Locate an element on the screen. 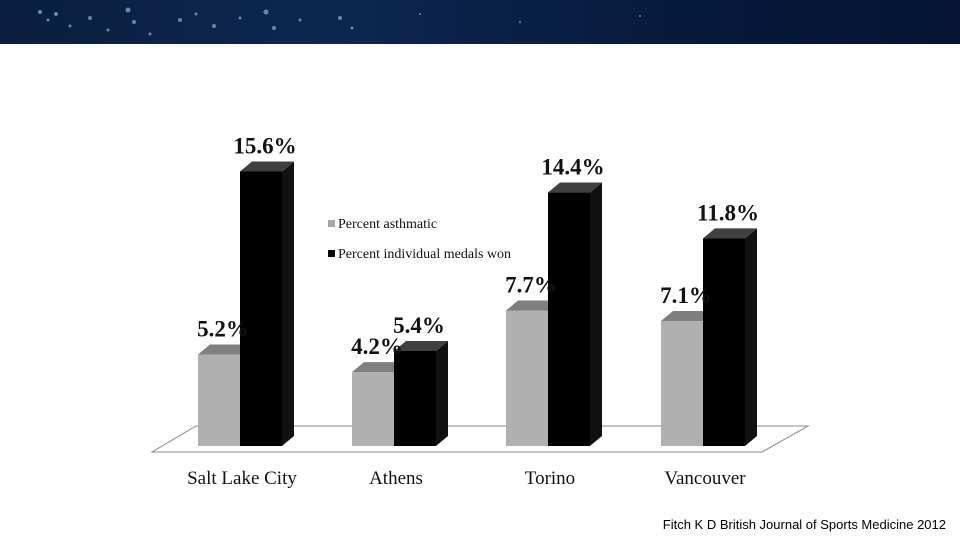 This screenshot has height=540, width=960. data-label: 7.7% is located at coordinates (531, 284).